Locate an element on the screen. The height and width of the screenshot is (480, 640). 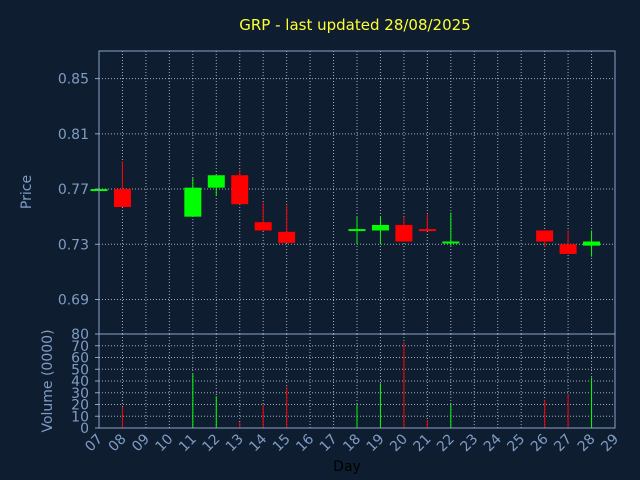
x-tick-label: 16 is located at coordinates (305, 443).